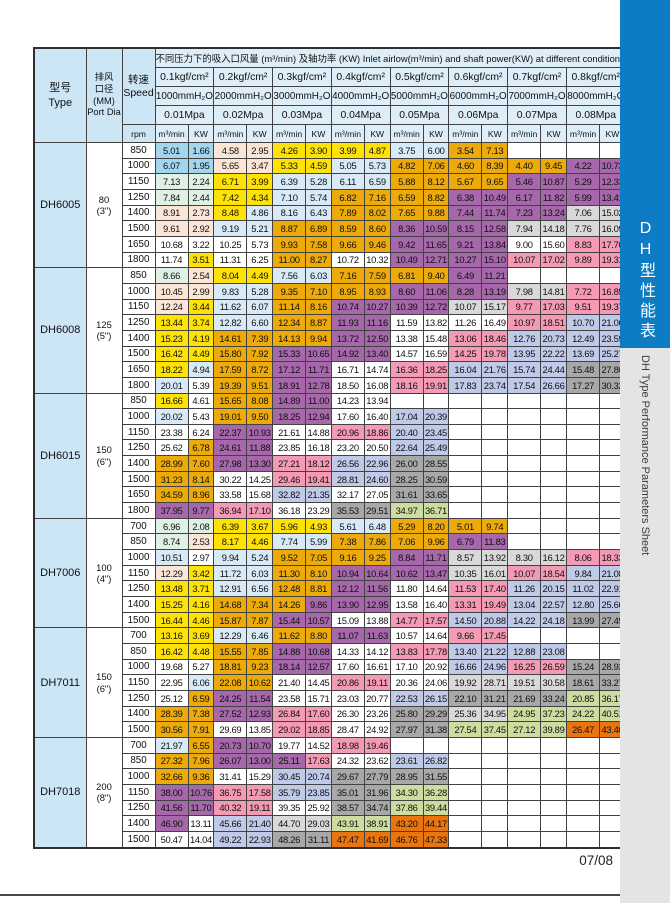 Image resolution: width=670 pixels, height=903 pixels. Describe the element at coordinates (171, 354) in the screenshot. I see `flow-cell: 16.42` at that location.